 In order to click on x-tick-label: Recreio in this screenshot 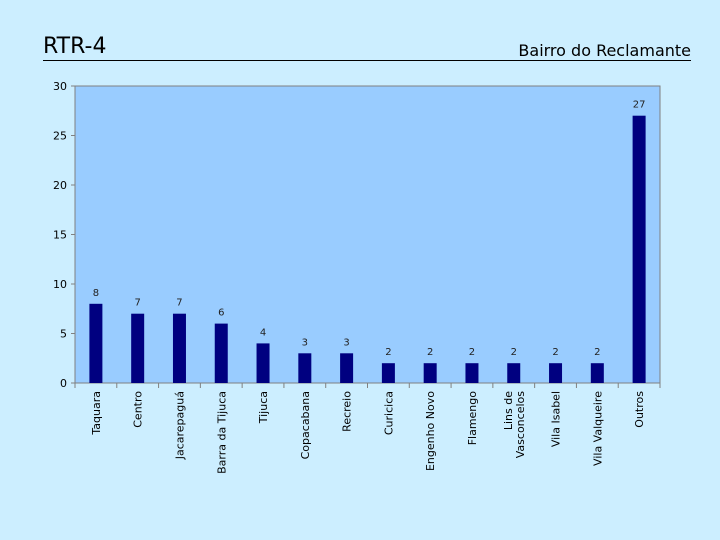, I will do `click(347, 411)`.